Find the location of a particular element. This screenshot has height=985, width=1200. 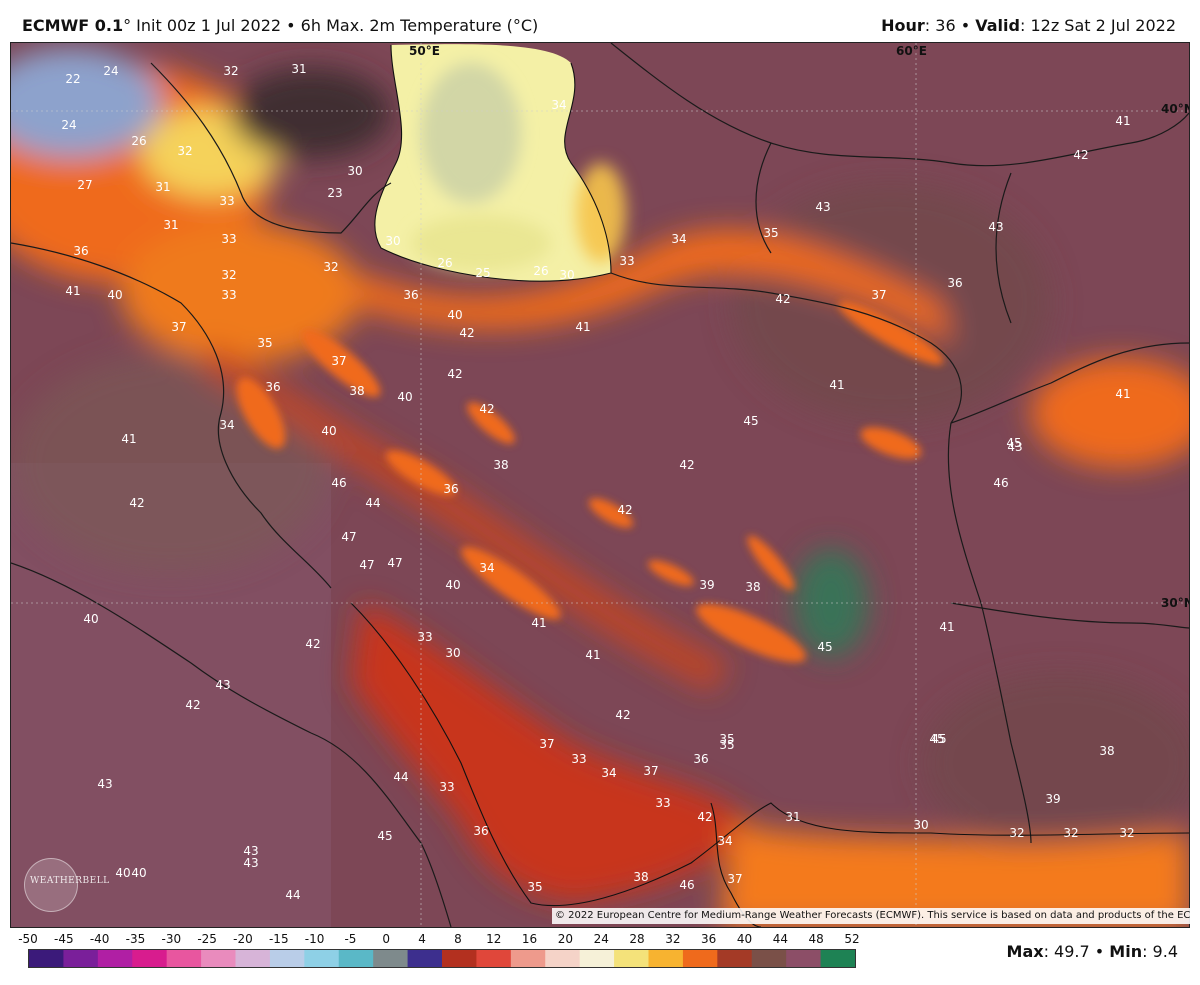

graticule-label: 60°E is located at coordinates (911, 51).